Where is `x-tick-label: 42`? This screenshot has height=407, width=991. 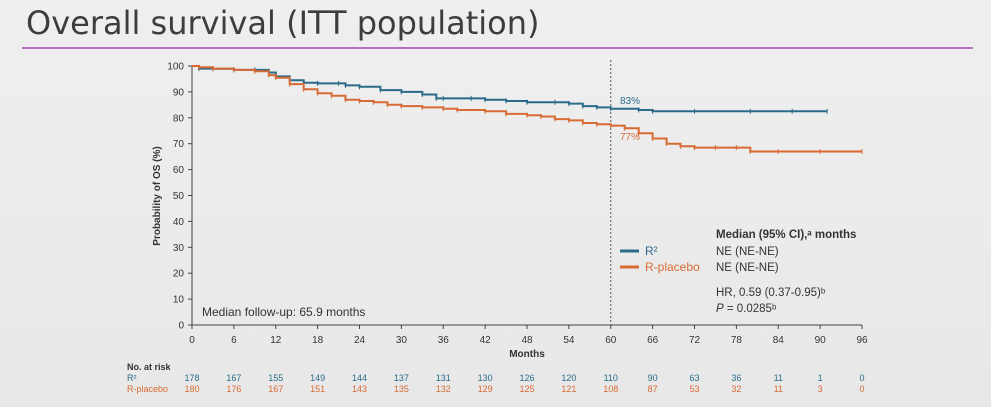 x-tick-label: 42 is located at coordinates (486, 340).